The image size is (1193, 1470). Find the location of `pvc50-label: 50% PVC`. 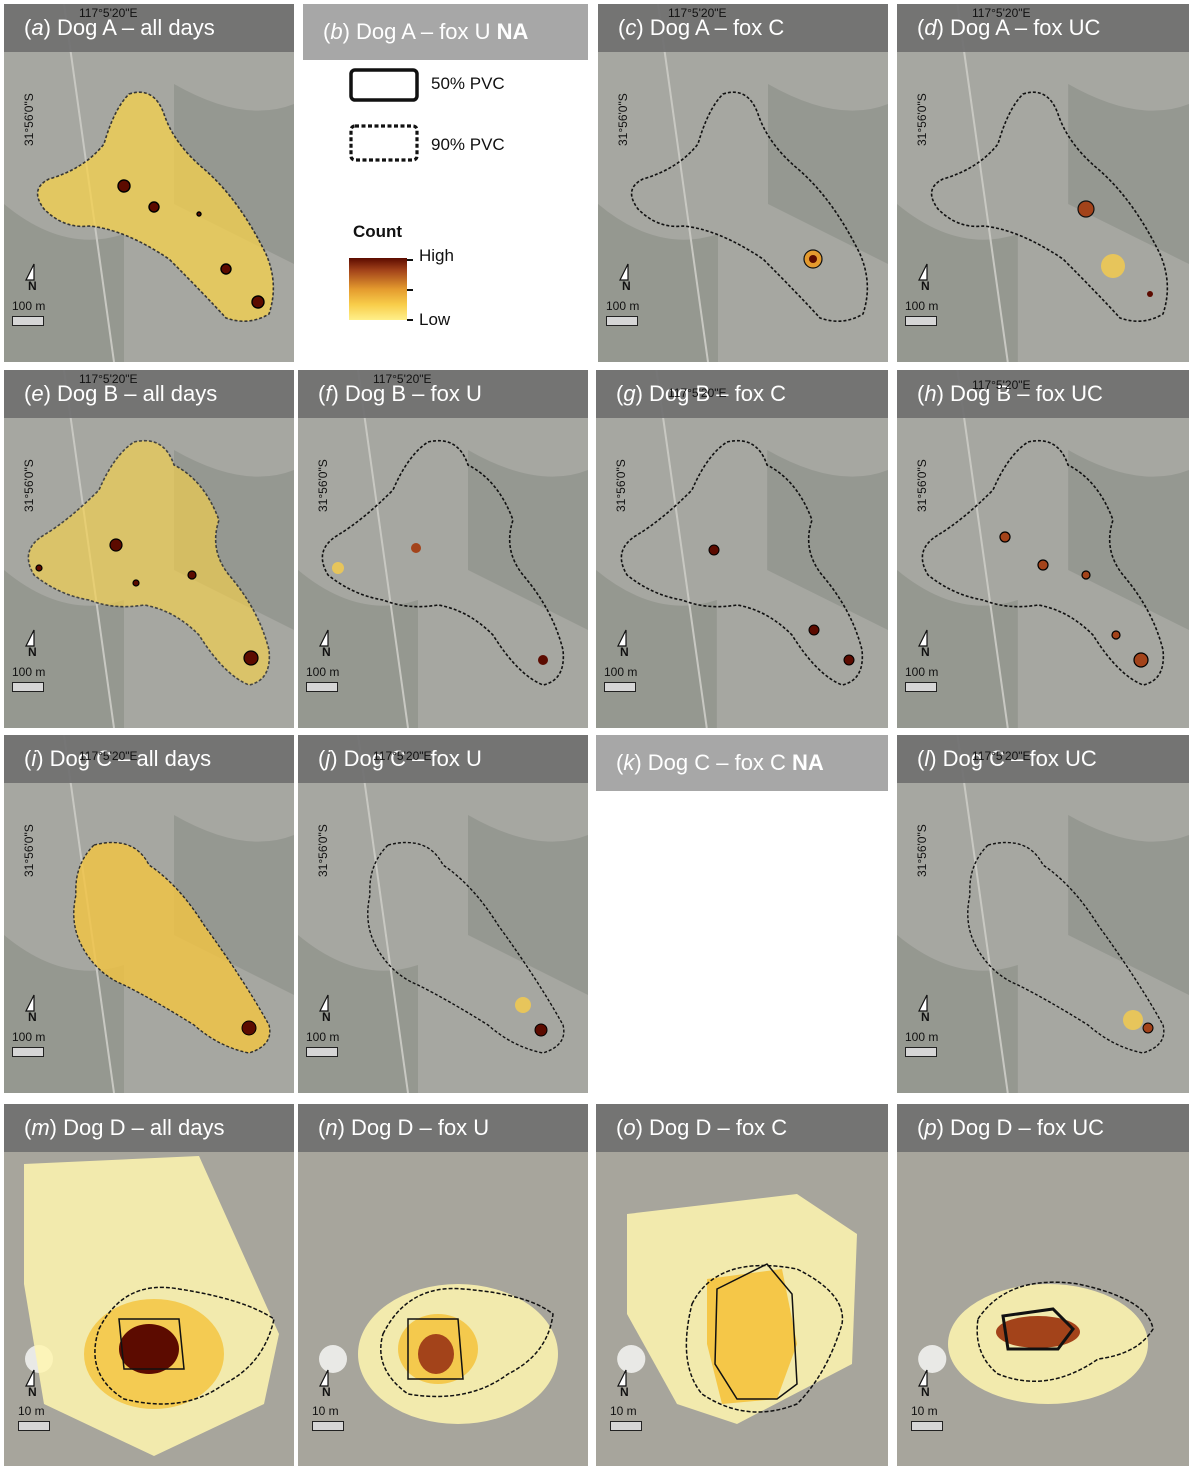

pvc50-label: 50% PVC is located at coordinates (468, 83).